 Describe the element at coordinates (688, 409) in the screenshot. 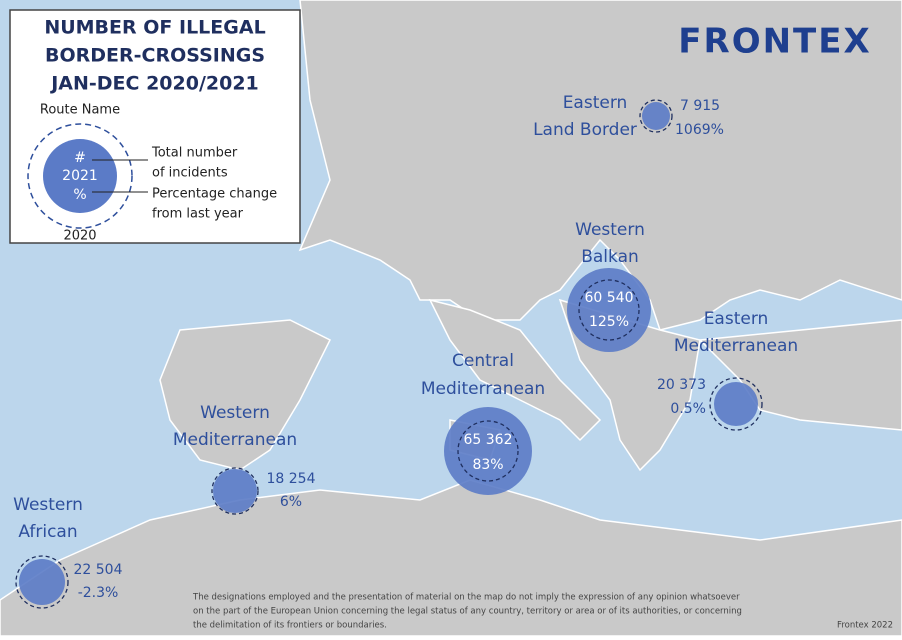

I see `route-change: 0.5%` at that location.